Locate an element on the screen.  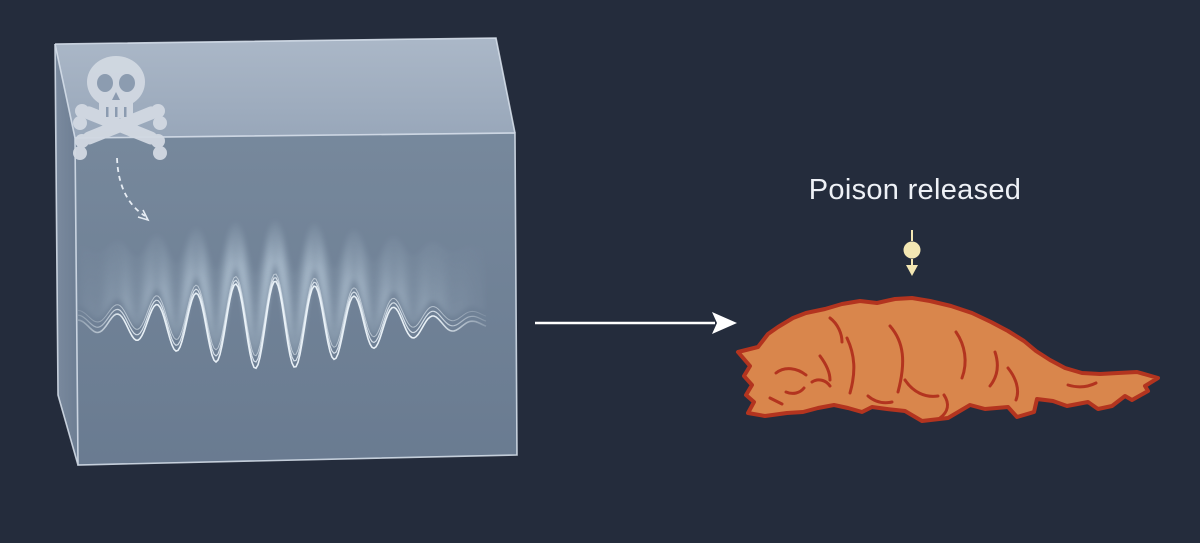
cat-illustration is located at coordinates (948, 359).